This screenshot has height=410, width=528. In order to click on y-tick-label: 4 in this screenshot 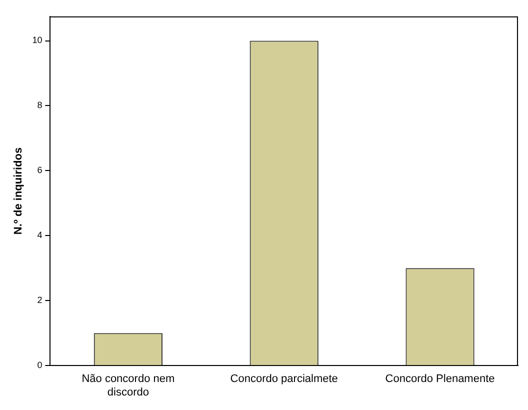, I will do `click(39, 235)`.